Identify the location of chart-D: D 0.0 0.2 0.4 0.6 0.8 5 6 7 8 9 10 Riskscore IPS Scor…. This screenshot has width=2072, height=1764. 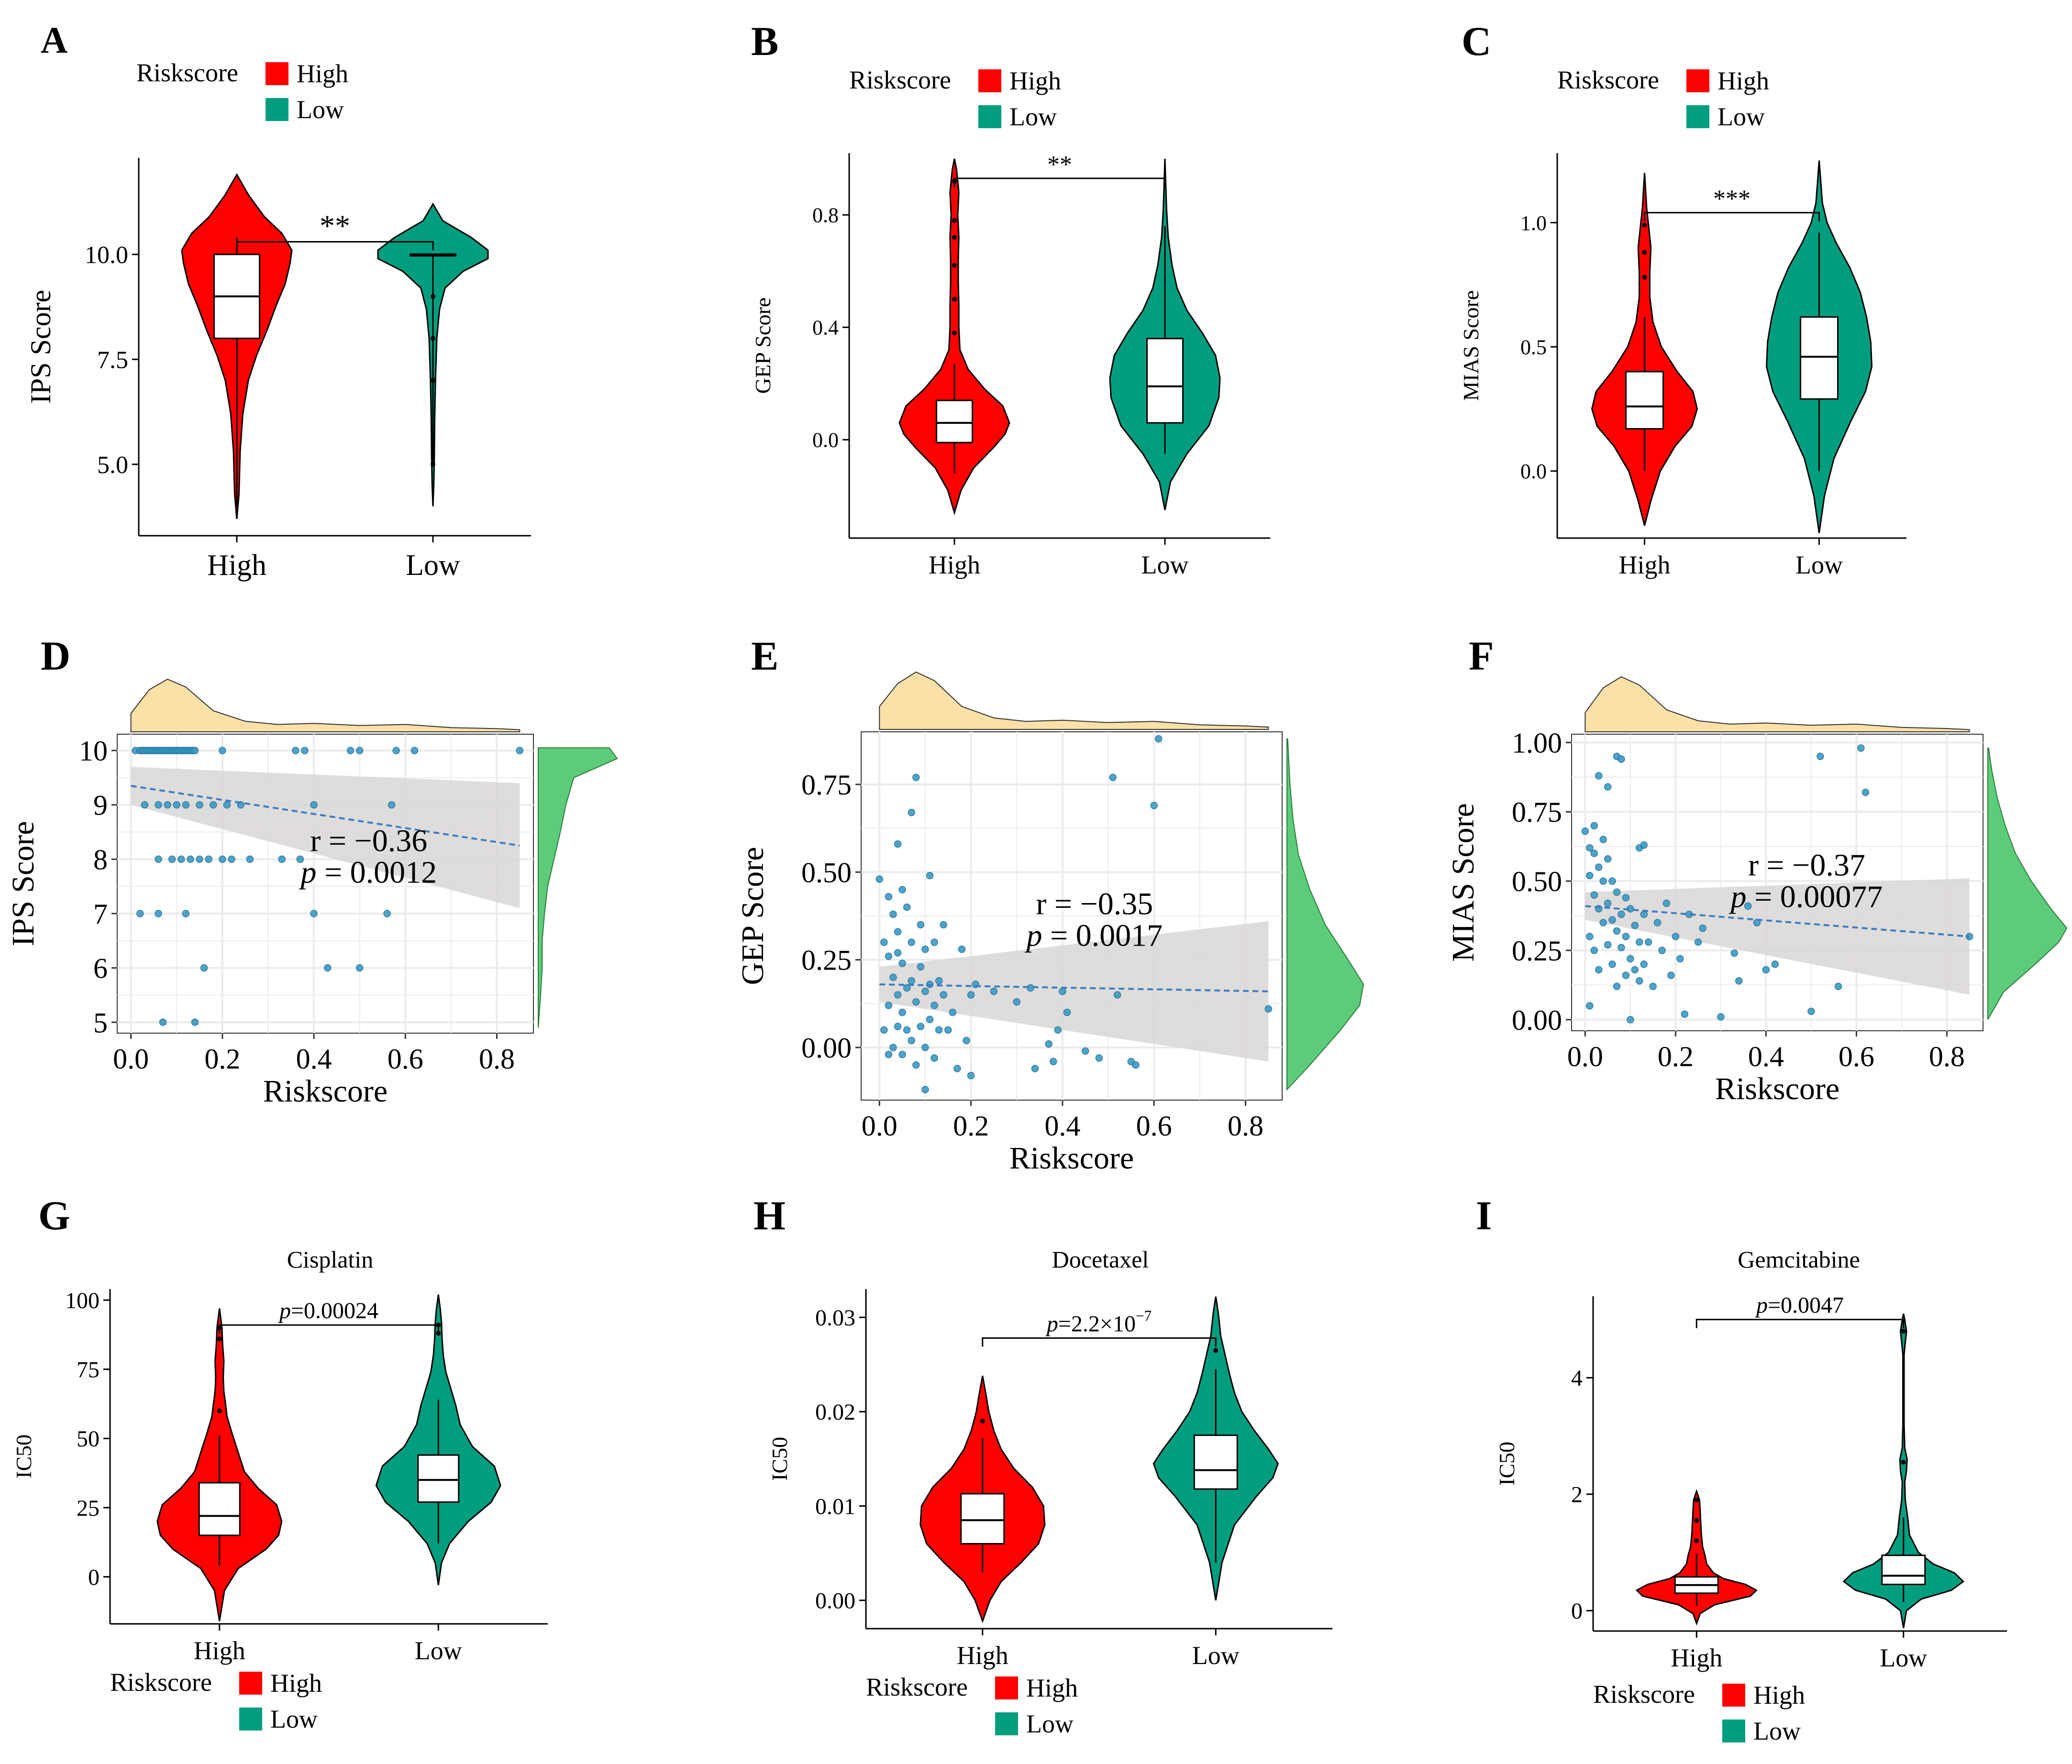
(312, 871).